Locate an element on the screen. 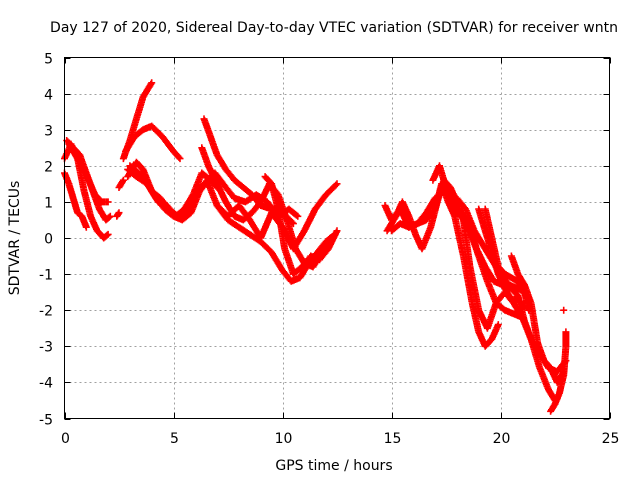 This screenshot has width=640, height=480. y-tick-label: -3 is located at coordinates (46, 348).